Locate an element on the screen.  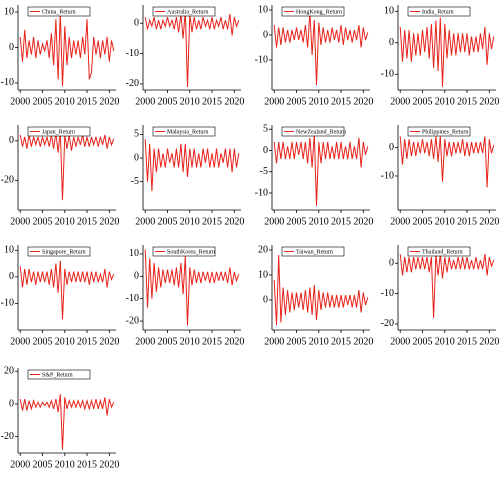
y-tick-label: -5 is located at coordinates (264, 171).